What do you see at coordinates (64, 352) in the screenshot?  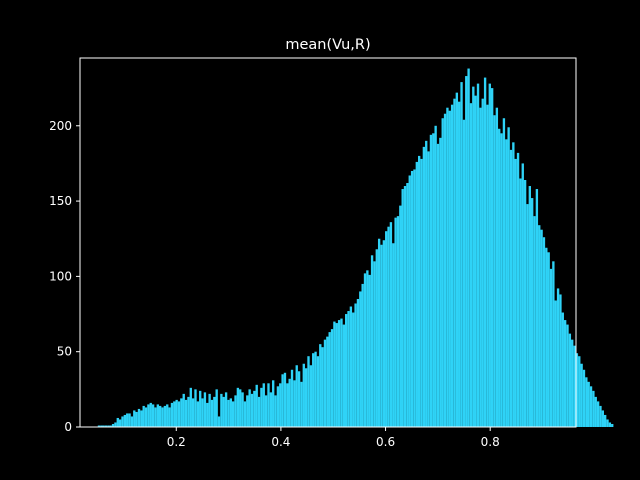 I see `y-tick-label: 50` at bounding box center [64, 352].